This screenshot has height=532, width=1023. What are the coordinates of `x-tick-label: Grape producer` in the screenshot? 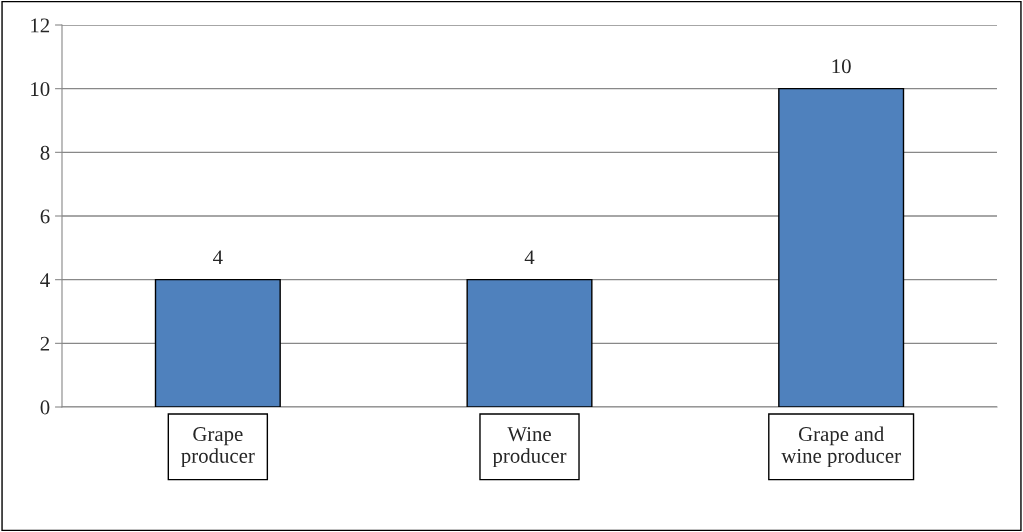 It's located at (218, 447).